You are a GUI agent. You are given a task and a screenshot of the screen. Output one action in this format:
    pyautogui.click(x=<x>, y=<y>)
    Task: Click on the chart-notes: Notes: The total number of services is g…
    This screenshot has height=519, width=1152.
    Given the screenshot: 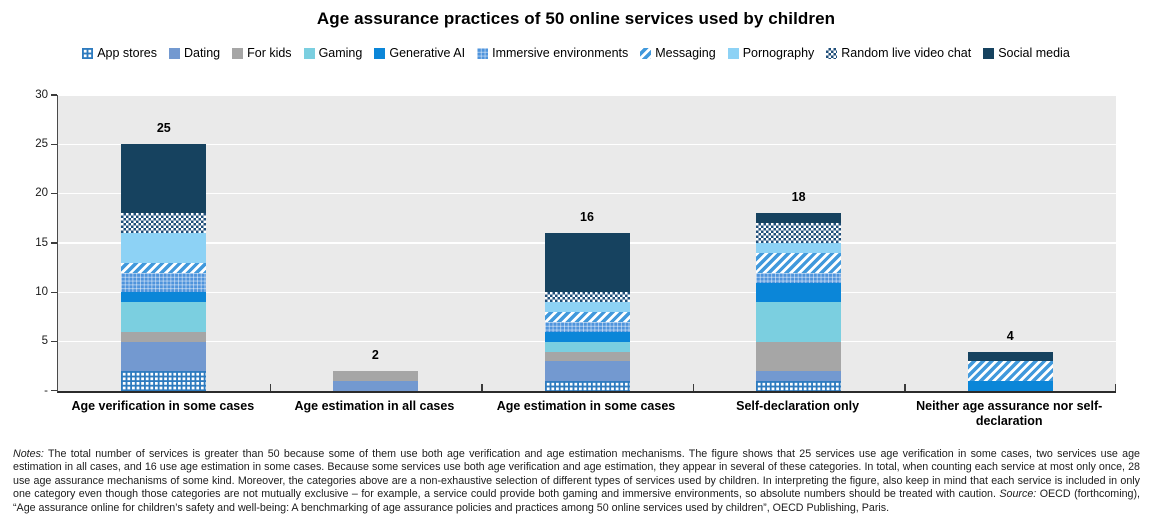 What is the action you would take?
    pyautogui.click(x=576, y=482)
    